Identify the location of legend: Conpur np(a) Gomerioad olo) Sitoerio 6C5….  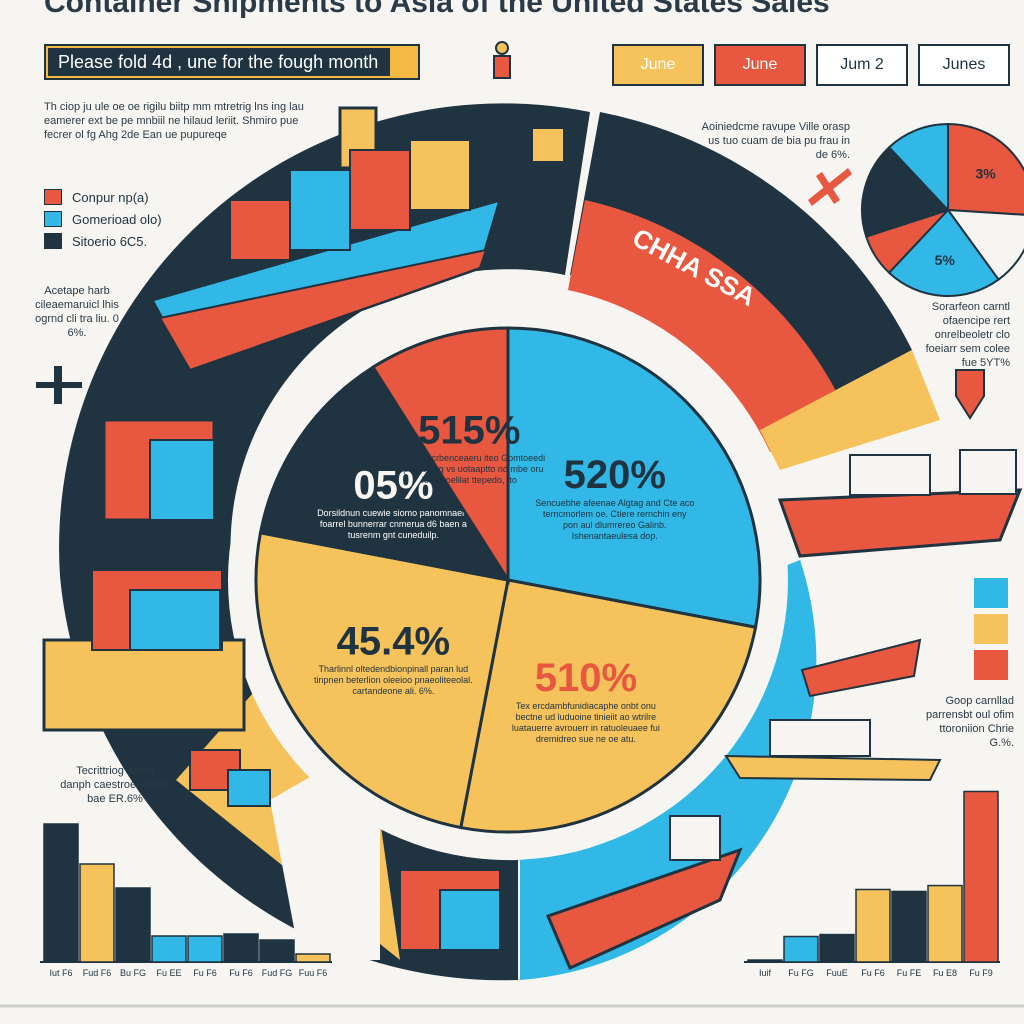
(103, 219).